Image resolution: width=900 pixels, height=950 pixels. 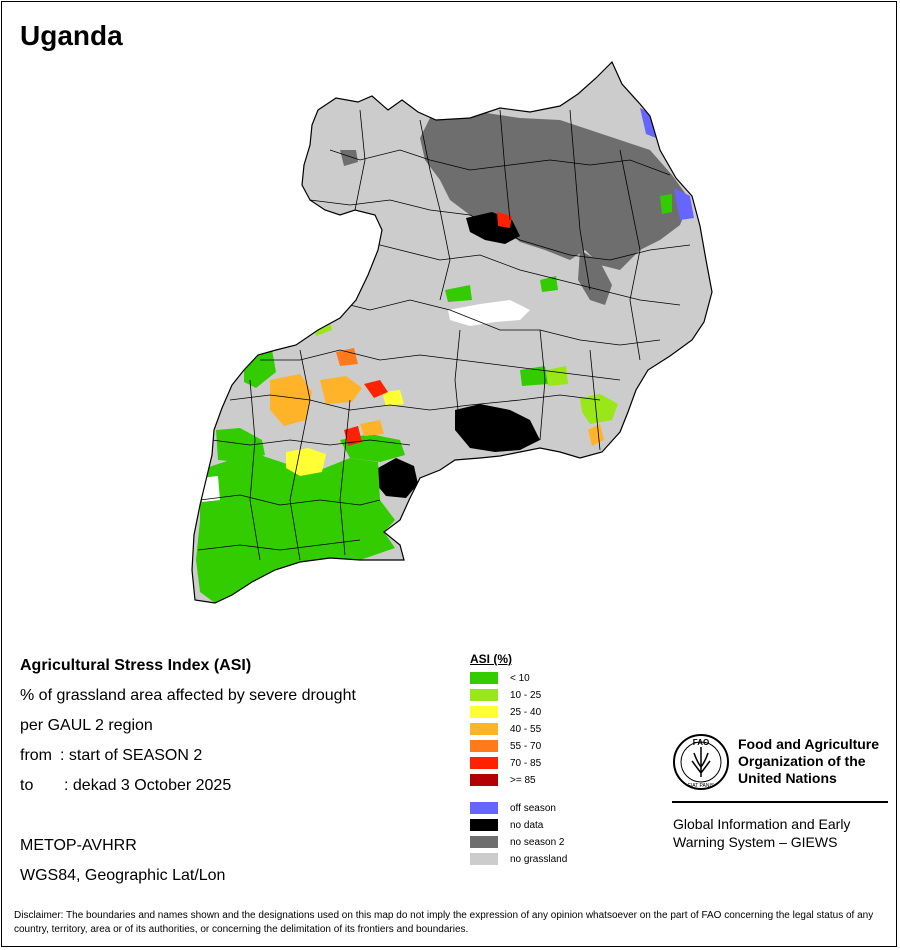 I want to click on legend-item: no grassland, so click(x=518, y=859).